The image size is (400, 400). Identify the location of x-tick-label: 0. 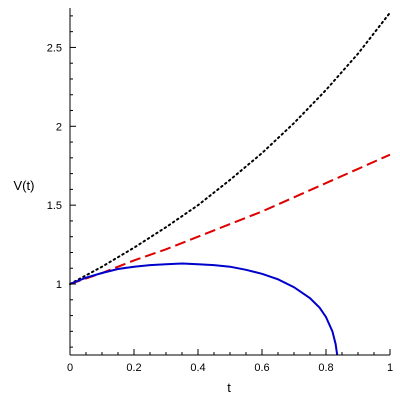
(70, 368).